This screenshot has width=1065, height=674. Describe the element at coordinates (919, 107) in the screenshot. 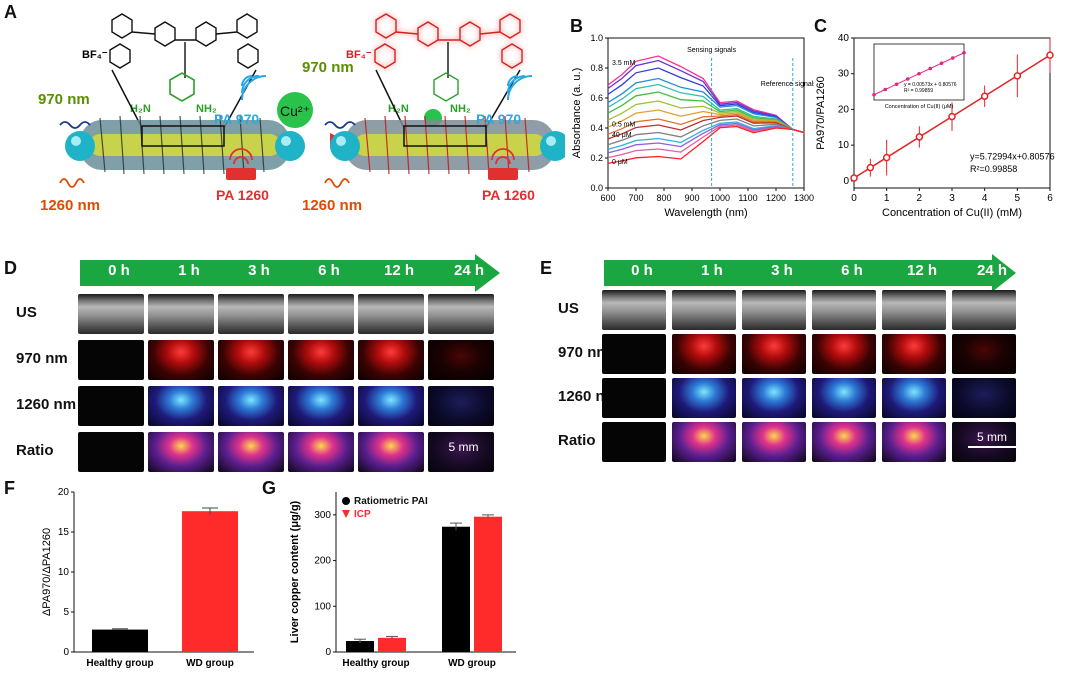

I see `inset-x-label: Concentration of Cu(II) (μM)` at that location.